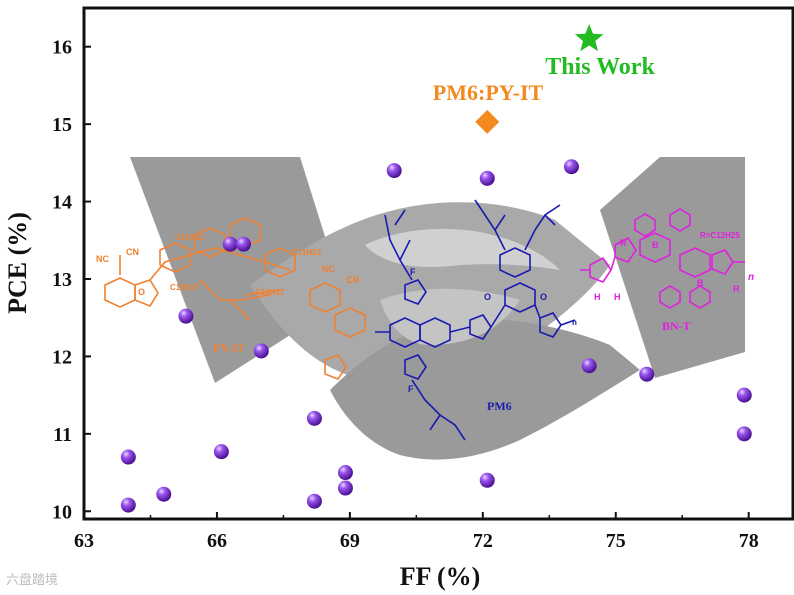  Describe the element at coordinates (749, 541) in the screenshot. I see `x-tick-label: 78` at that location.